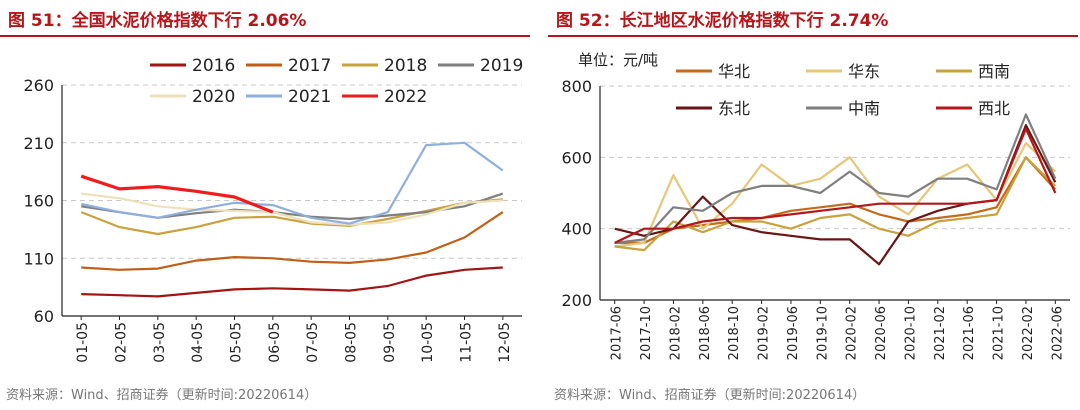  Describe the element at coordinates (793, 333) in the screenshot. I see `x-tick-label: 2019-06` at that location.